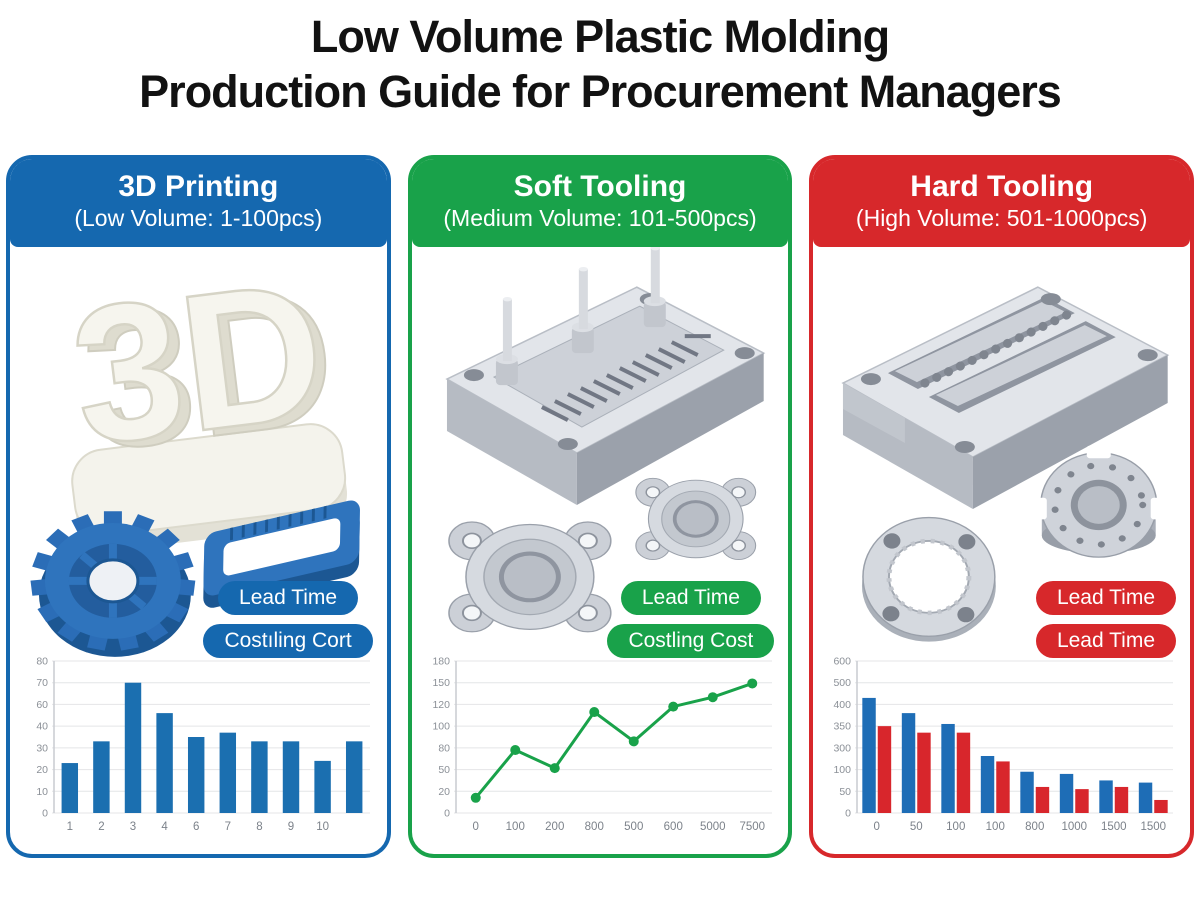  What do you see at coordinates (42, 726) in the screenshot?
I see `svg-text: 40` at bounding box center [42, 726].